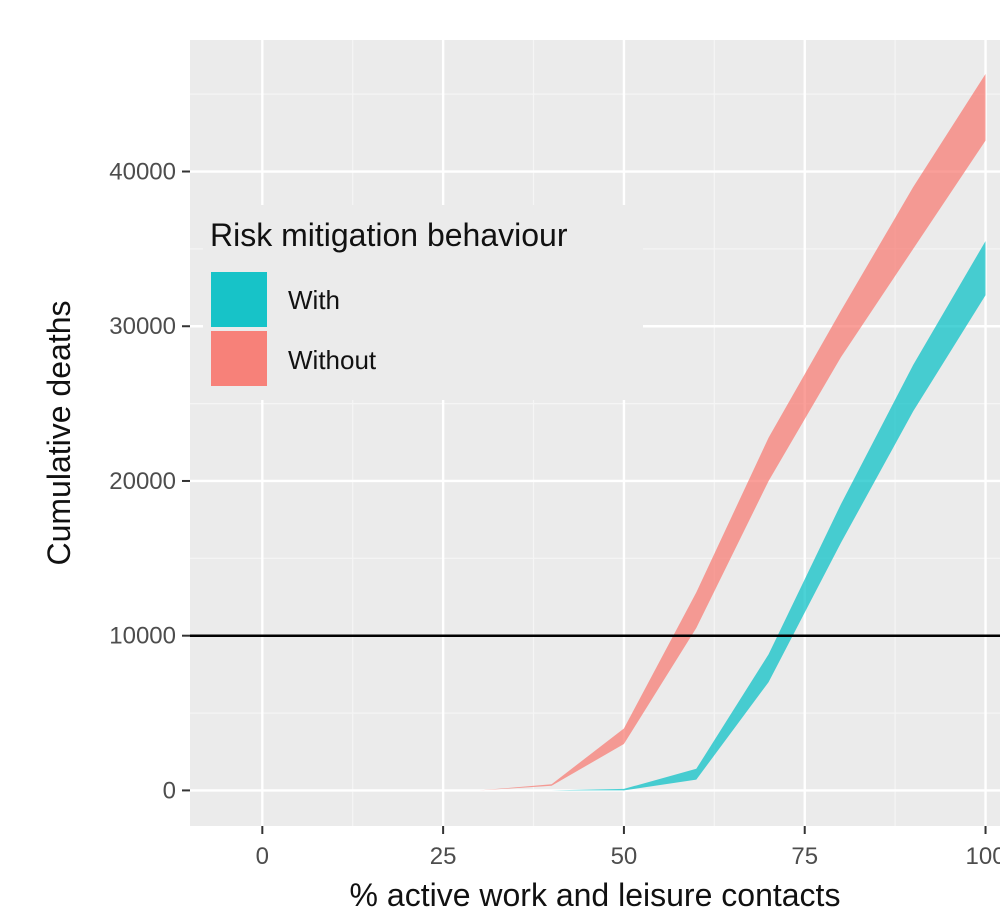  I want to click on y-tick-label: 10000, so click(142, 636).